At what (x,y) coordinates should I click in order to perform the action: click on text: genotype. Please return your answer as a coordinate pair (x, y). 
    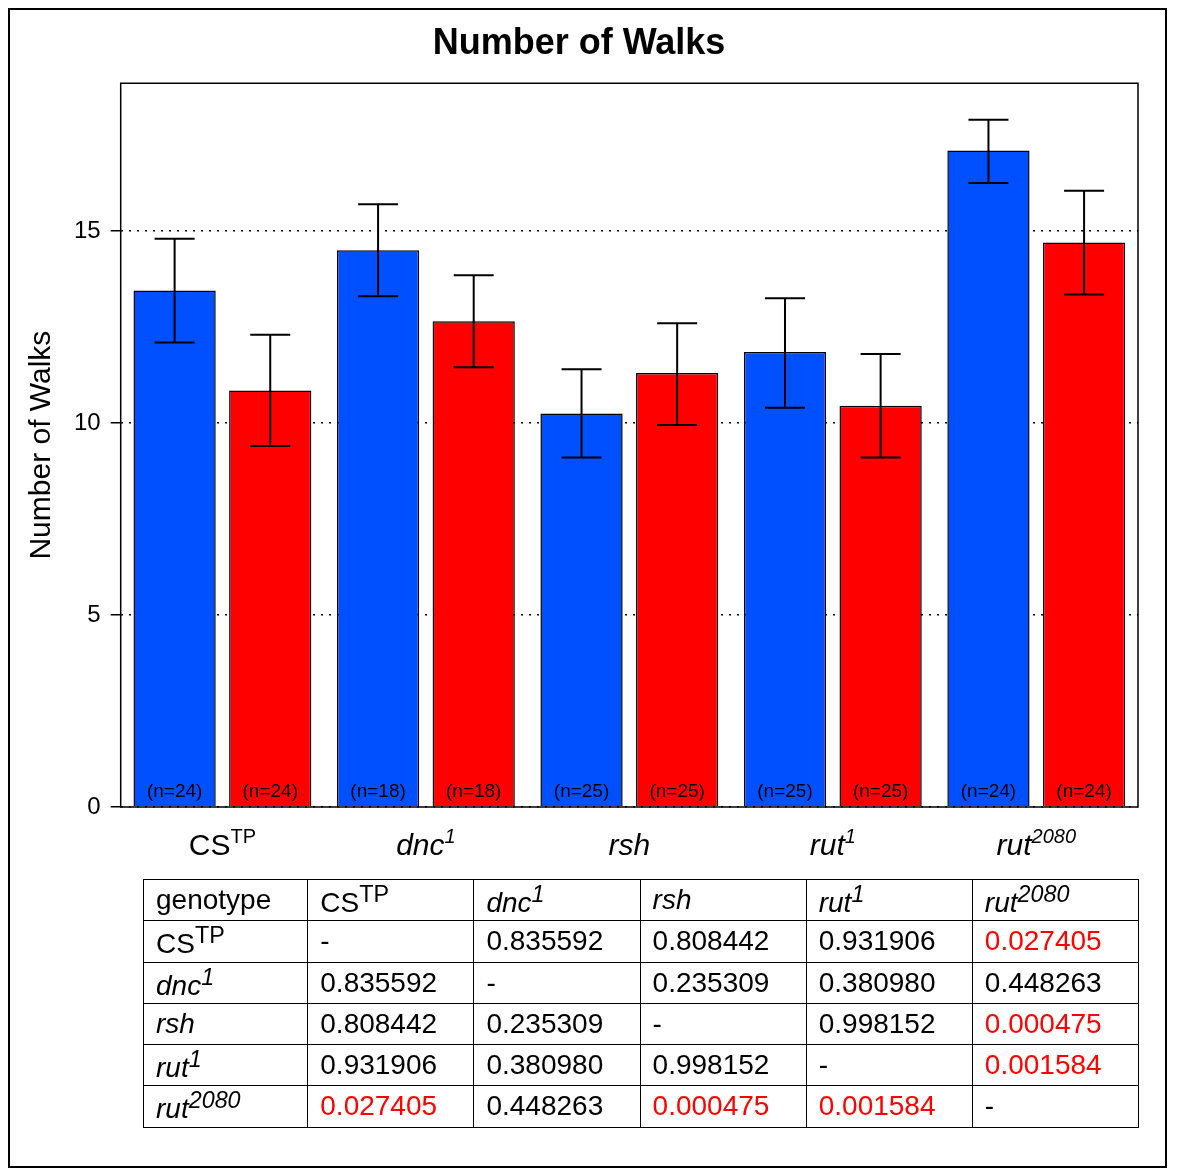
    Looking at the image, I should click on (225, 900).